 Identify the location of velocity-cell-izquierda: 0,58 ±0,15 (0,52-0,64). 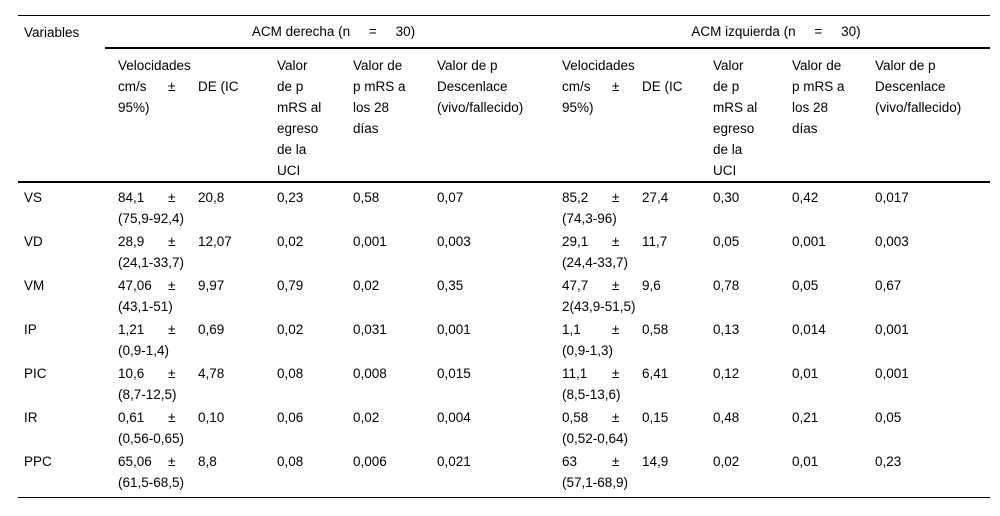
(637, 425).